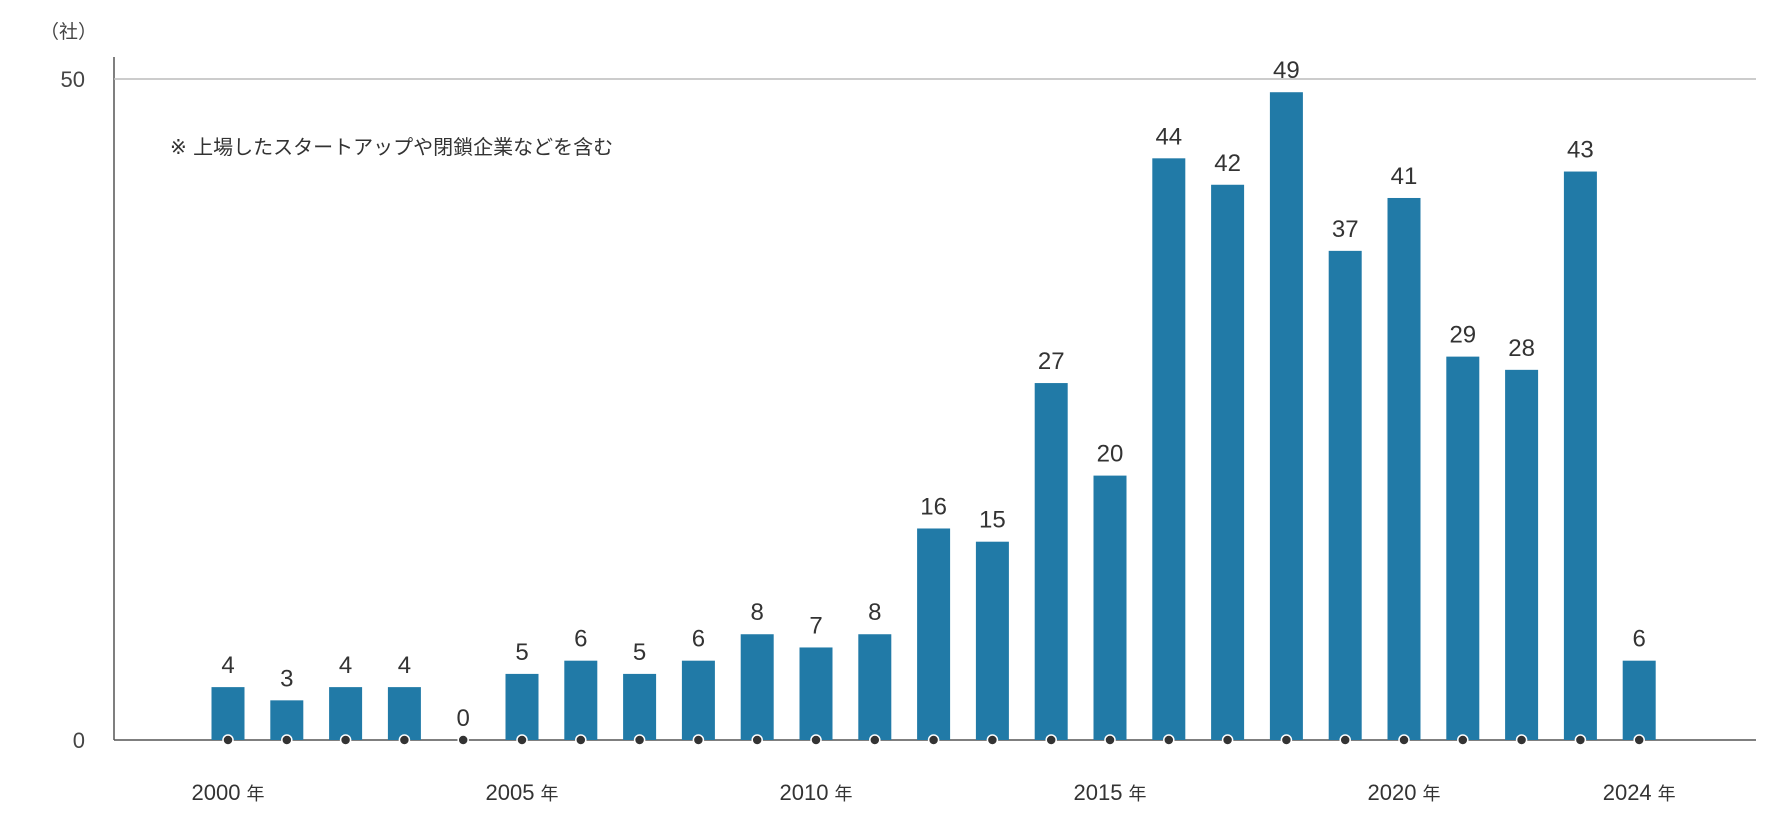 This screenshot has width=1780, height=828. Describe the element at coordinates (1639, 740) in the screenshot. I see `baseline-marker-2024` at that location.